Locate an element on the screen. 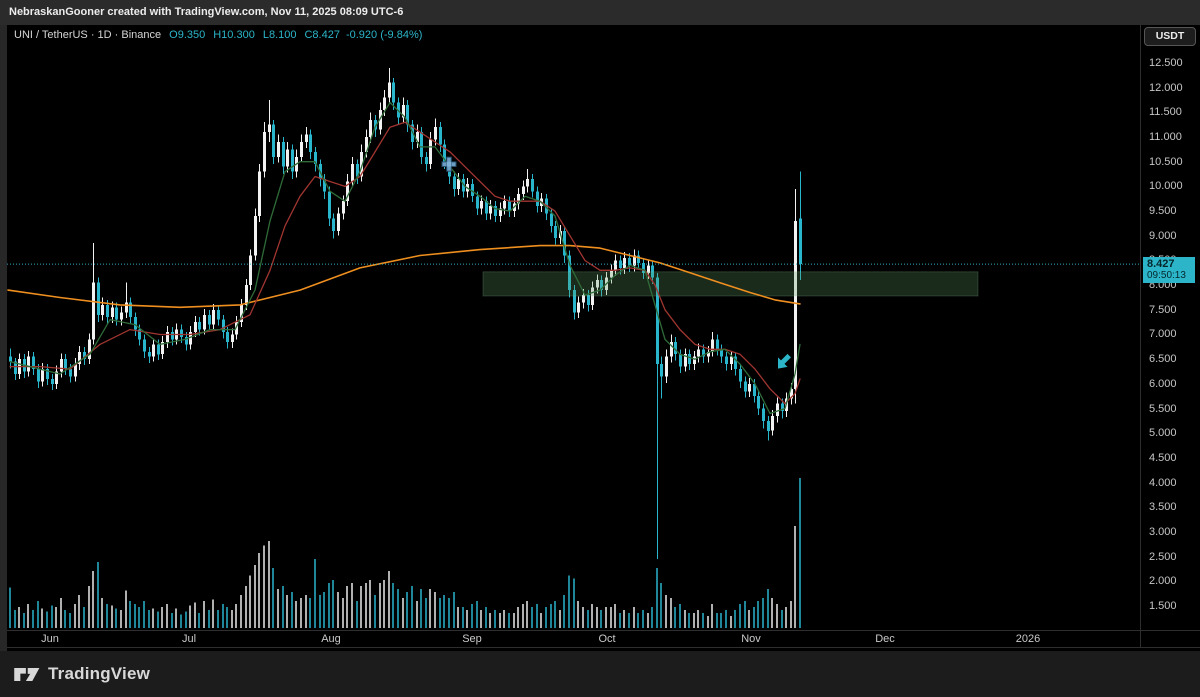 Image resolution: width=1200 pixels, height=697 pixels. time-axis: Jun Jul Aug Sep Oct Nov Dec 2026 is located at coordinates (573, 639).